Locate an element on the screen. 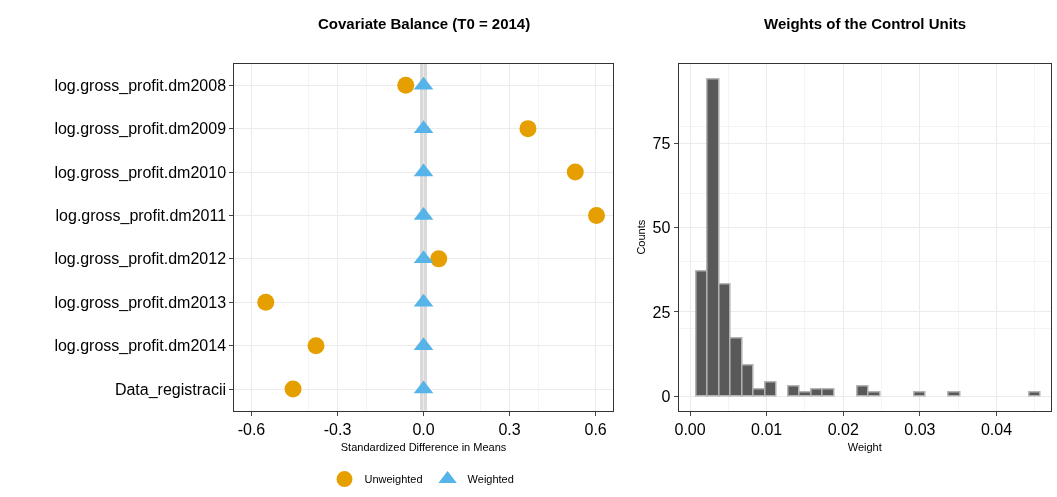 Image resolution: width=1057 pixels, height=497 pixels. x-tick-label: 0.03 is located at coordinates (920, 430).